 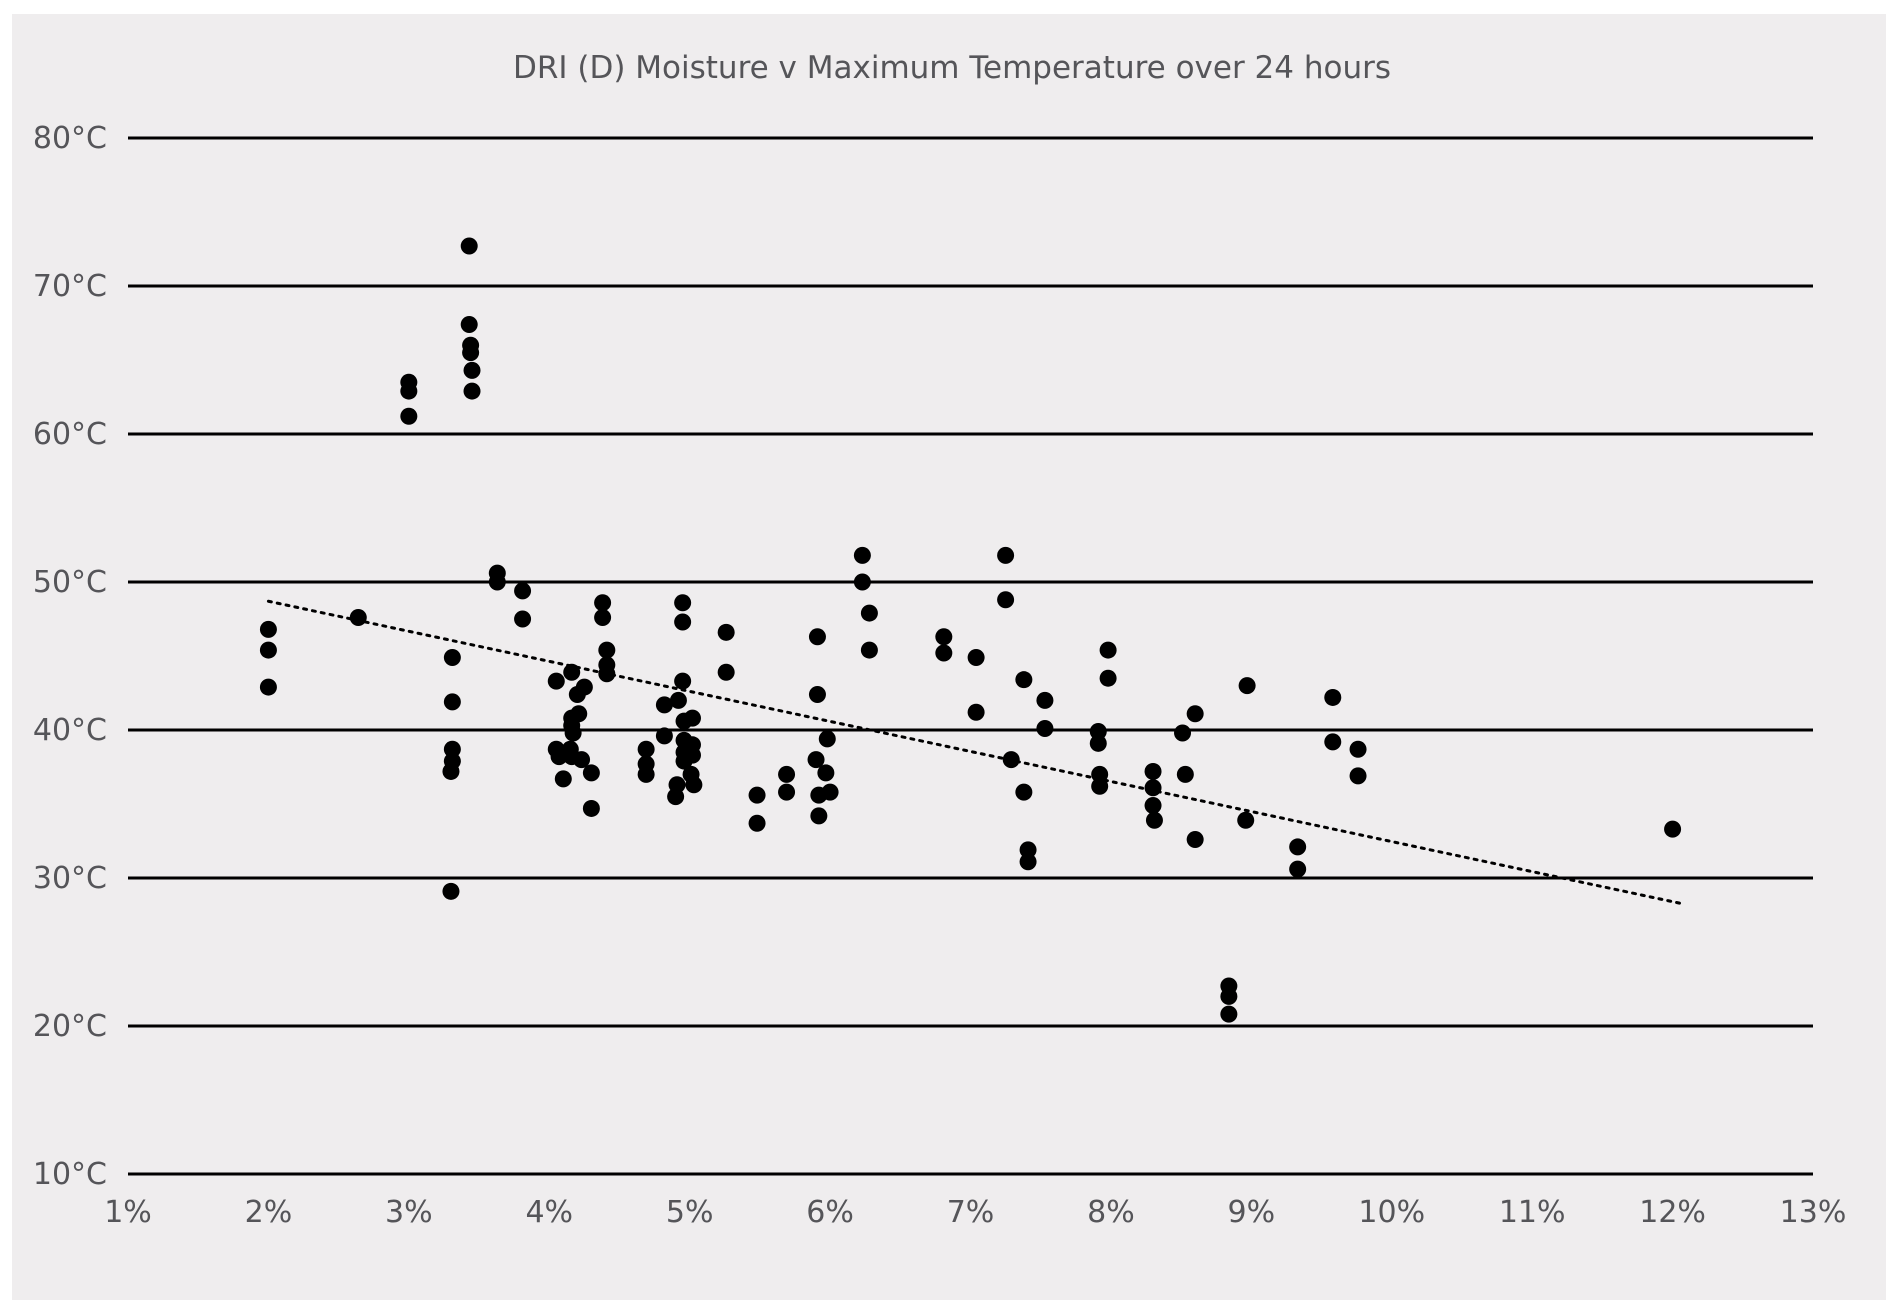 I want to click on y-tick-label-40: 40°C, so click(x=70, y=730).